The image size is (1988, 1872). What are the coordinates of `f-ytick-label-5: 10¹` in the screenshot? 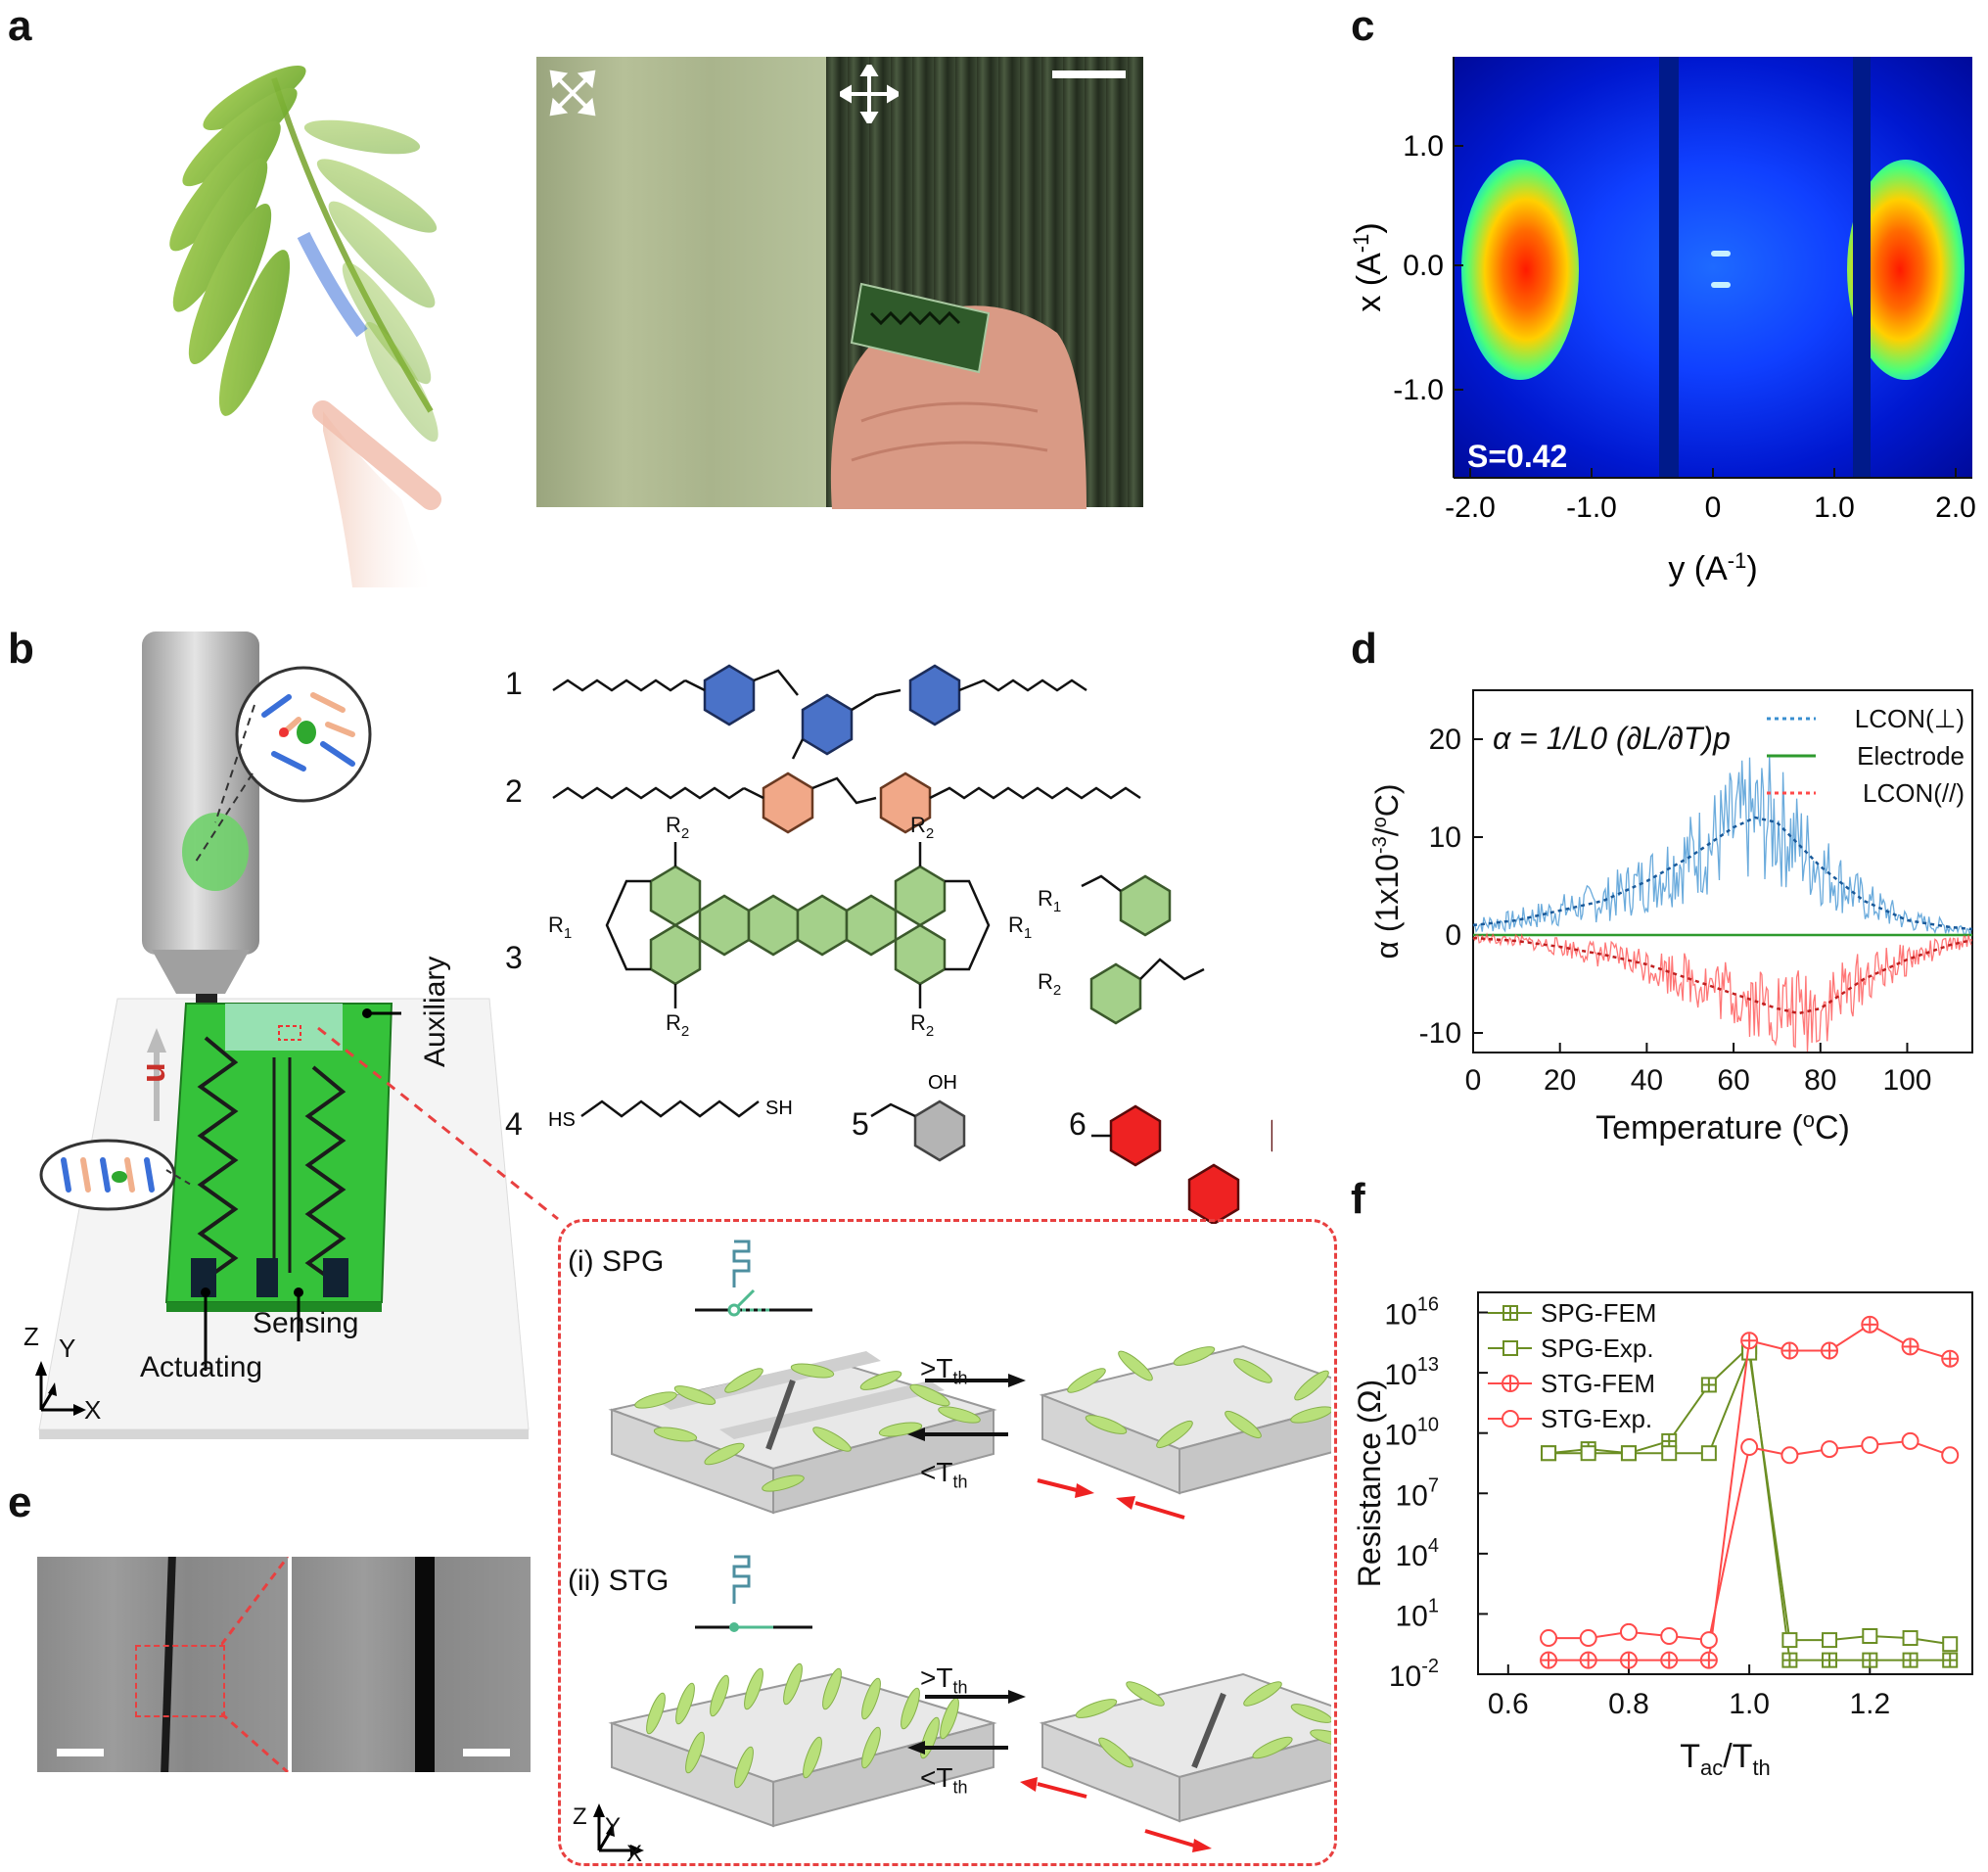 It's located at (1418, 1613).